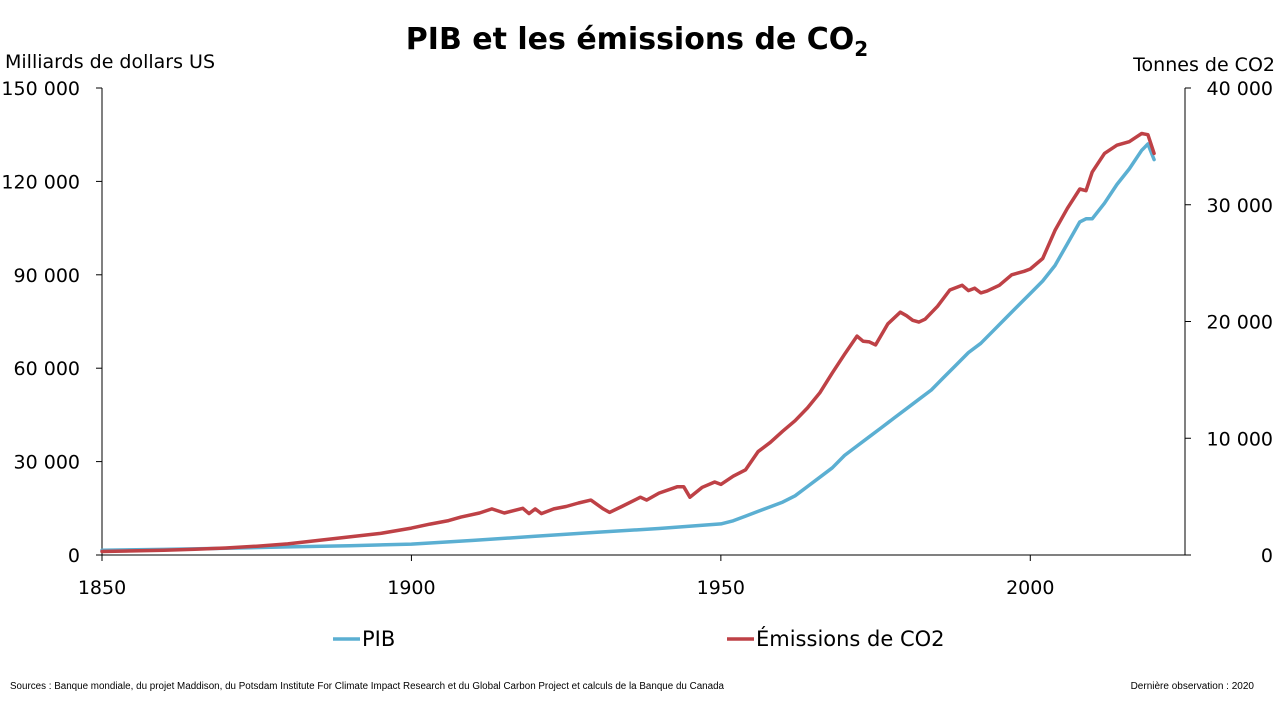  What do you see at coordinates (630, 39) in the screenshot?
I see `chart-title-text: PIB et les émissions de CO` at bounding box center [630, 39].